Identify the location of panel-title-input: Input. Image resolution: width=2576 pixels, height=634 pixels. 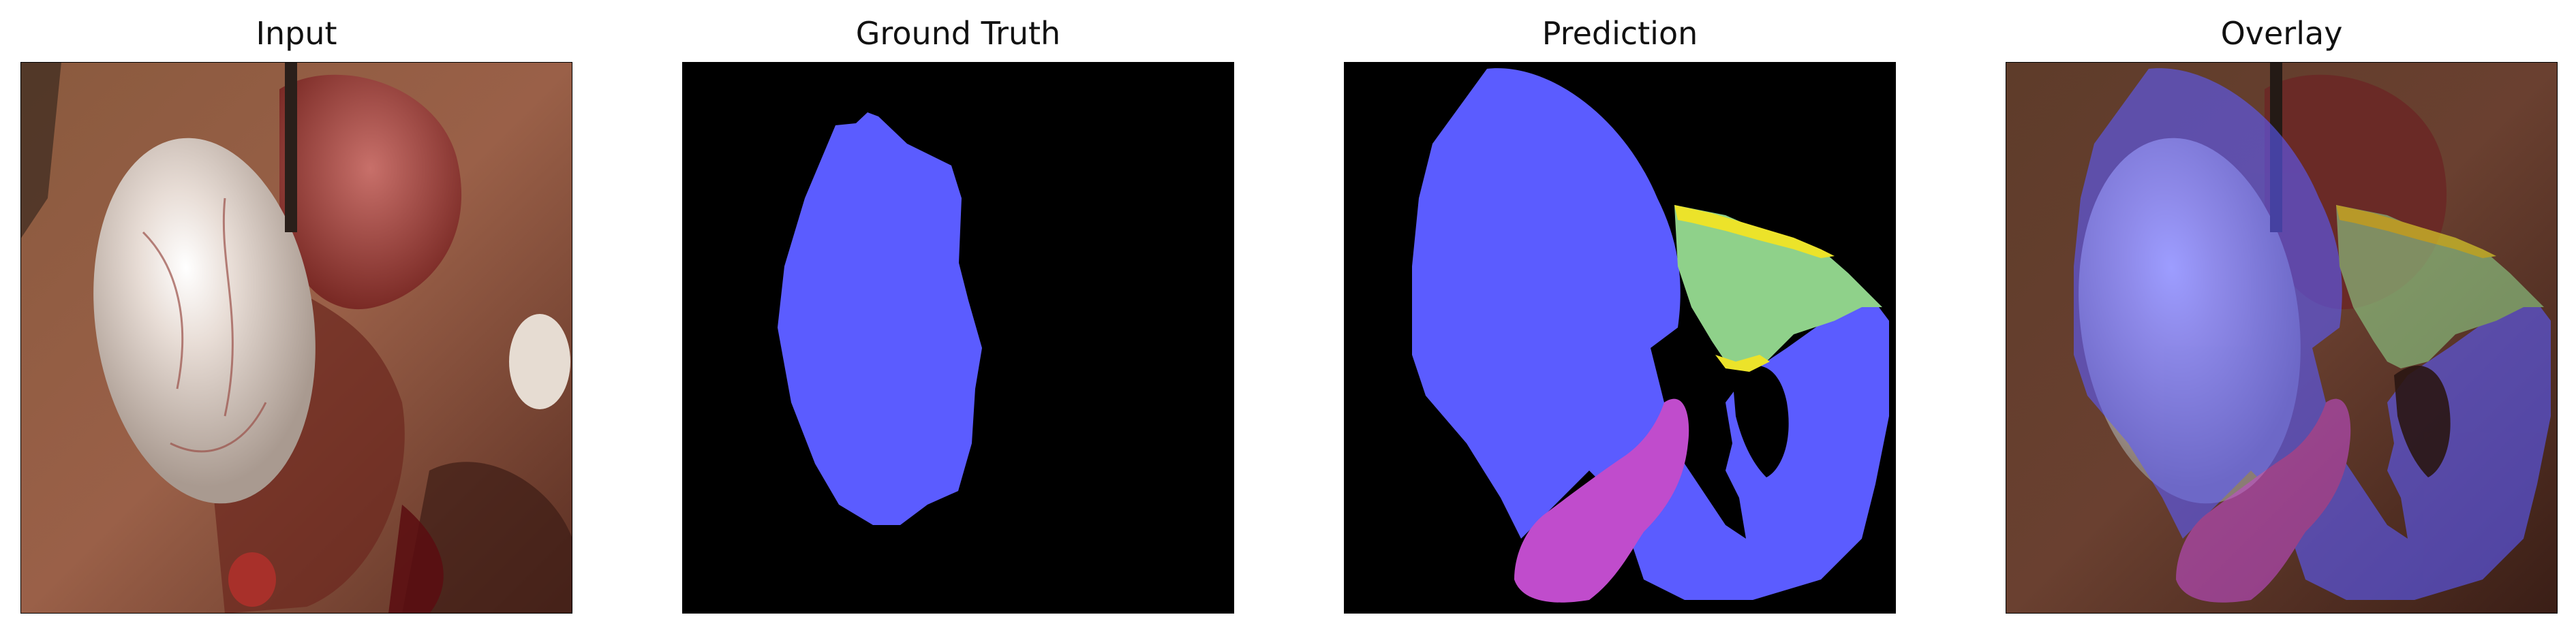
(296, 33).